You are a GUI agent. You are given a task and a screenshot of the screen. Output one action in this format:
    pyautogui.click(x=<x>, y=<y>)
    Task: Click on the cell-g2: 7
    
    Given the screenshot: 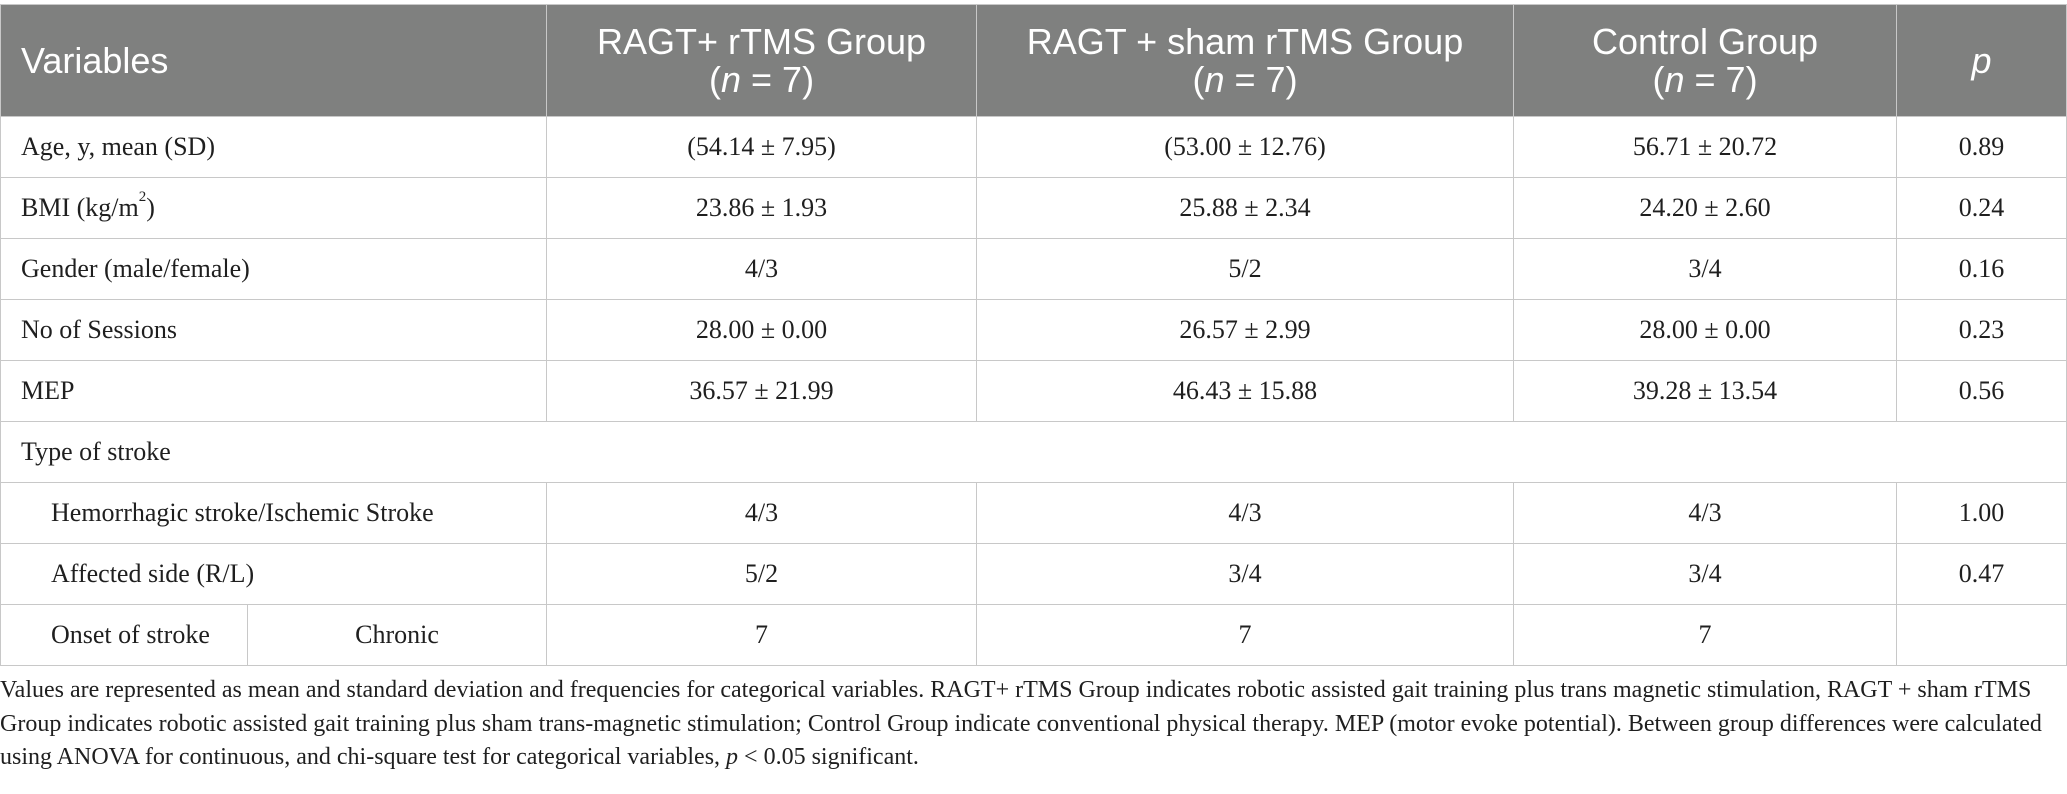 What is the action you would take?
    pyautogui.click(x=1245, y=635)
    